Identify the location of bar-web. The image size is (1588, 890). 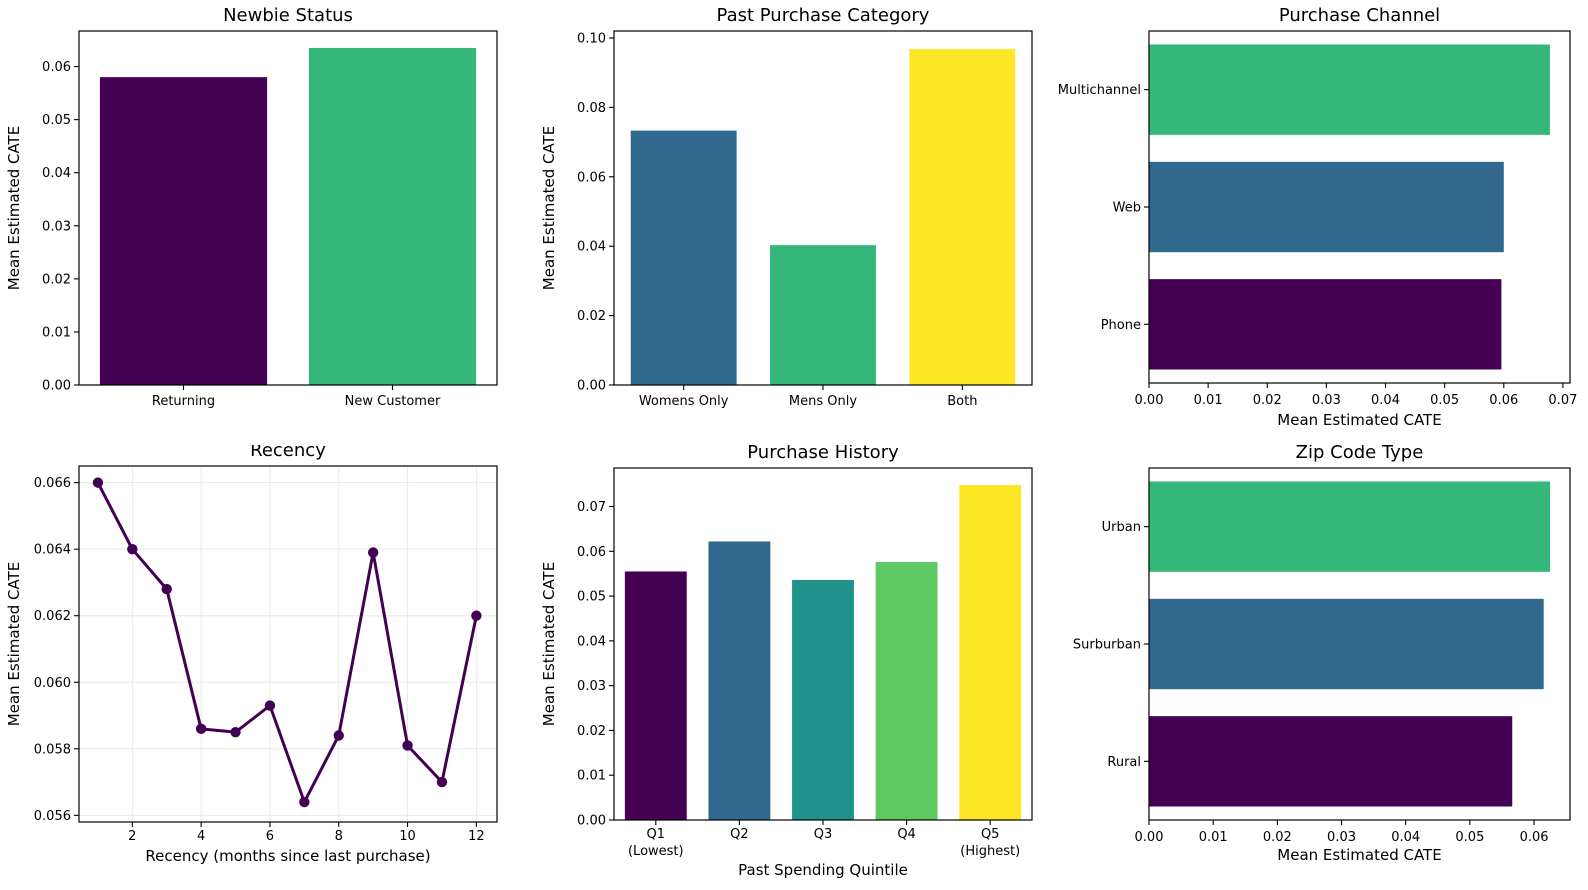
(1326, 207).